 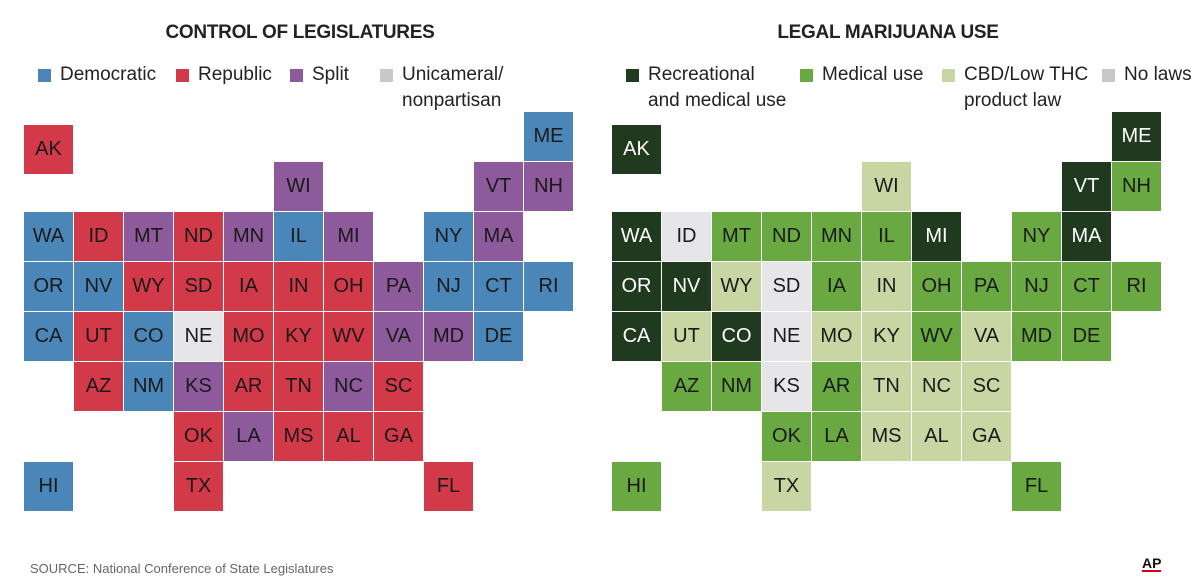 I want to click on legend-label: Medical use, so click(x=873, y=74).